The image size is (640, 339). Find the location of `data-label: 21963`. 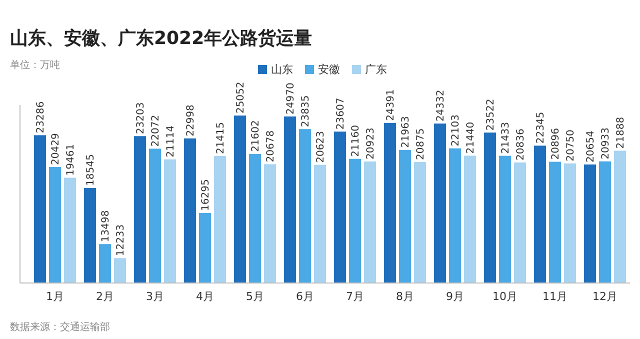

data-label: 21963 is located at coordinates (406, 132).